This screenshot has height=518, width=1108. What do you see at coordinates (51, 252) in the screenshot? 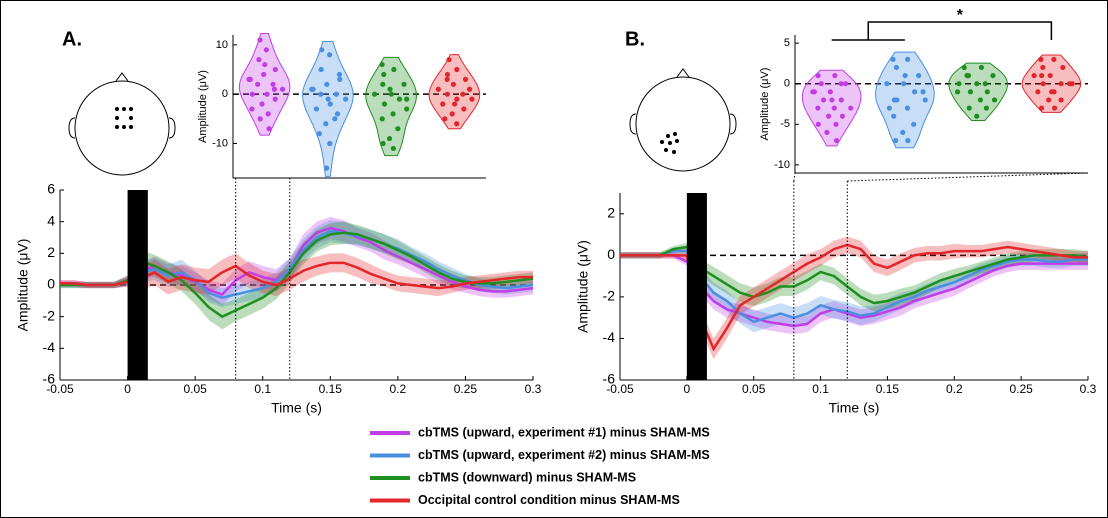
I see `y-tick-label: 2` at bounding box center [51, 252].